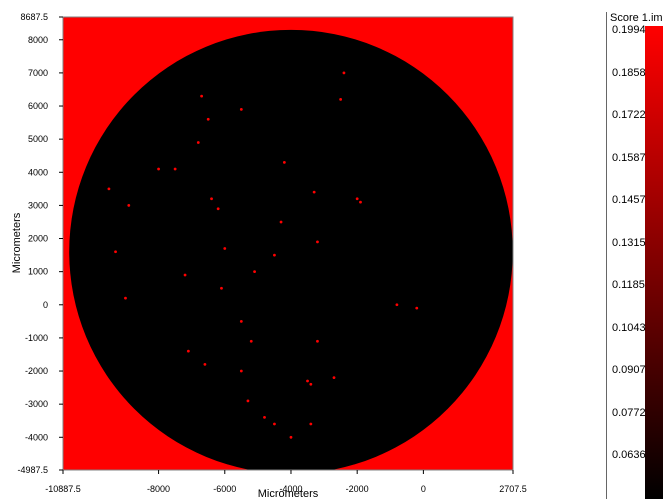 This screenshot has height=499, width=663. I want to click on colorbar-label: 0.0772, so click(629, 413).